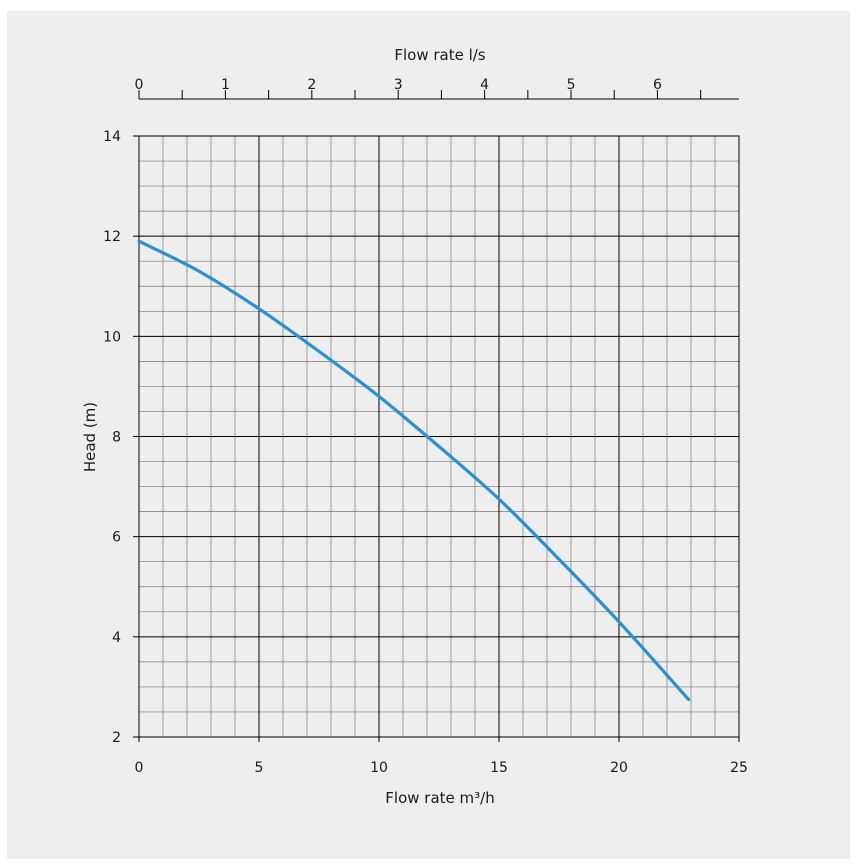 The height and width of the screenshot is (867, 857). I want to click on x-tick-label: 0, so click(139, 768).